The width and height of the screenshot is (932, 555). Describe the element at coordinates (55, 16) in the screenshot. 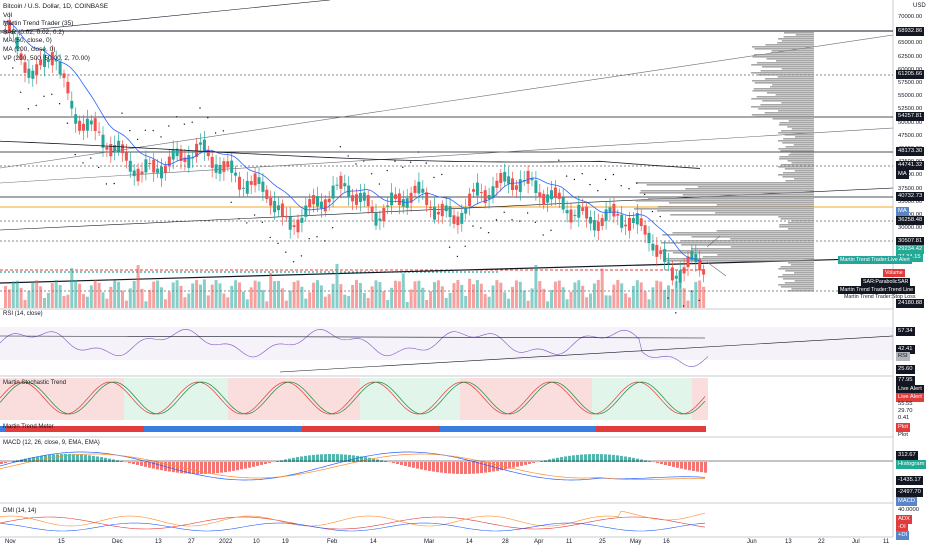

I see `legend-item: Vol` at that location.